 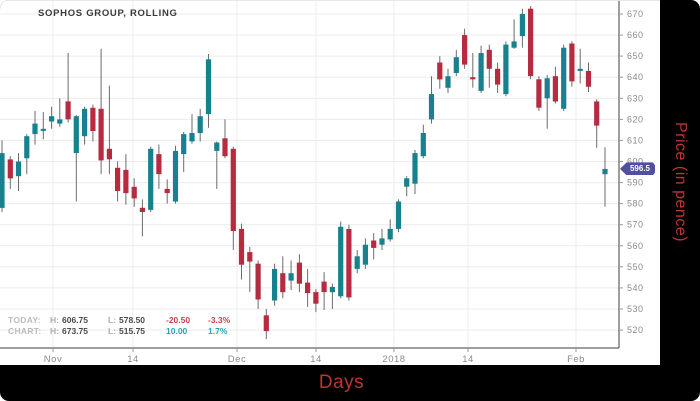 I want to click on today-change-pct: -3.3%, so click(x=219, y=320).